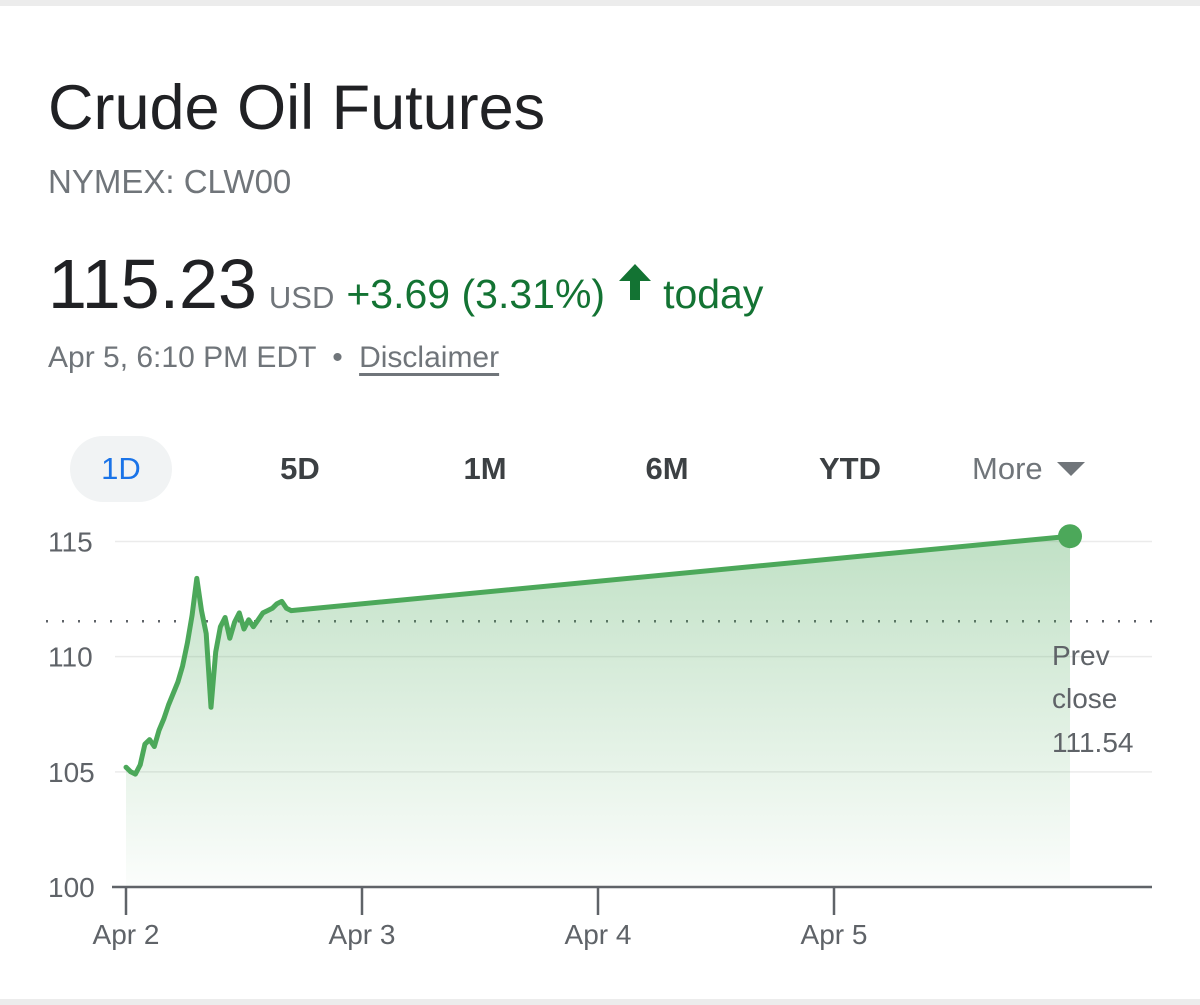  Describe the element at coordinates (71, 772) in the screenshot. I see `y-tick-label: 105` at that location.